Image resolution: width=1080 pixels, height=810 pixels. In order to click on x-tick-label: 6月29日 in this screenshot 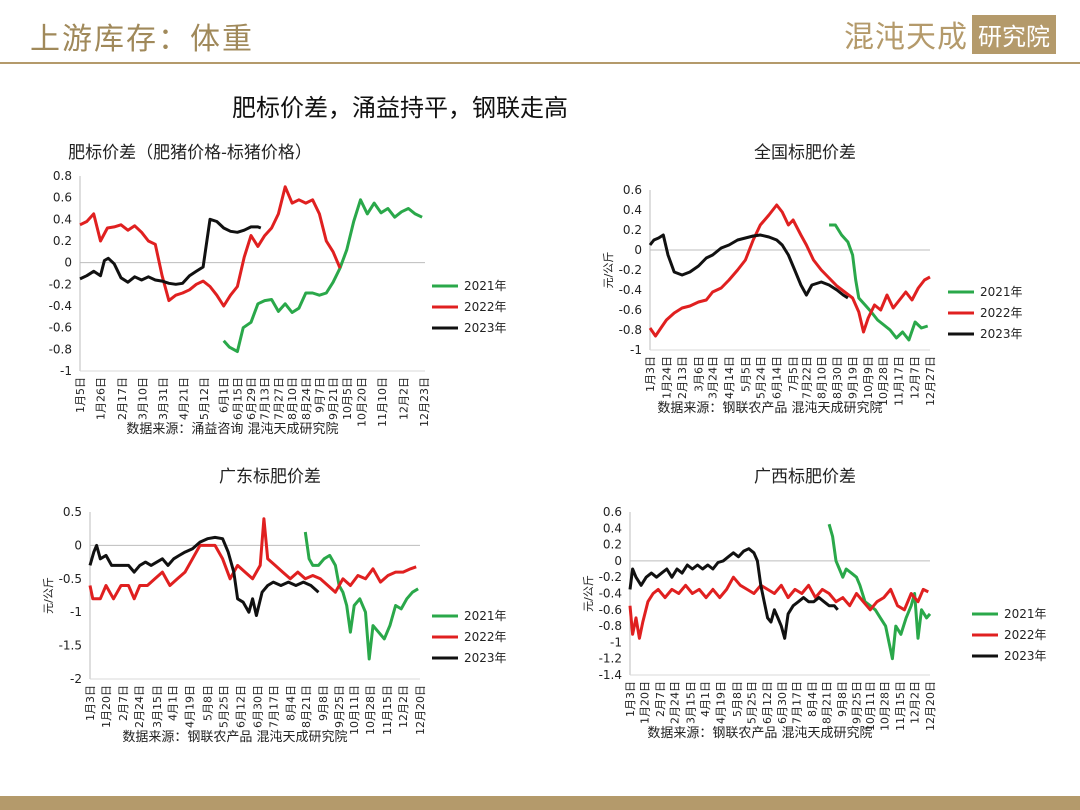, I will do `click(251, 398)`.